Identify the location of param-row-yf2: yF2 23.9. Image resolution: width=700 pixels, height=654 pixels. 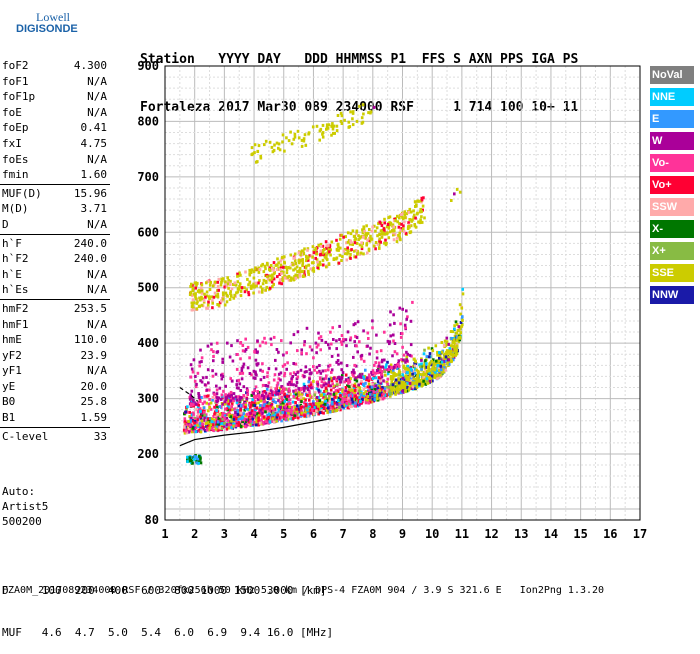
(55, 356).